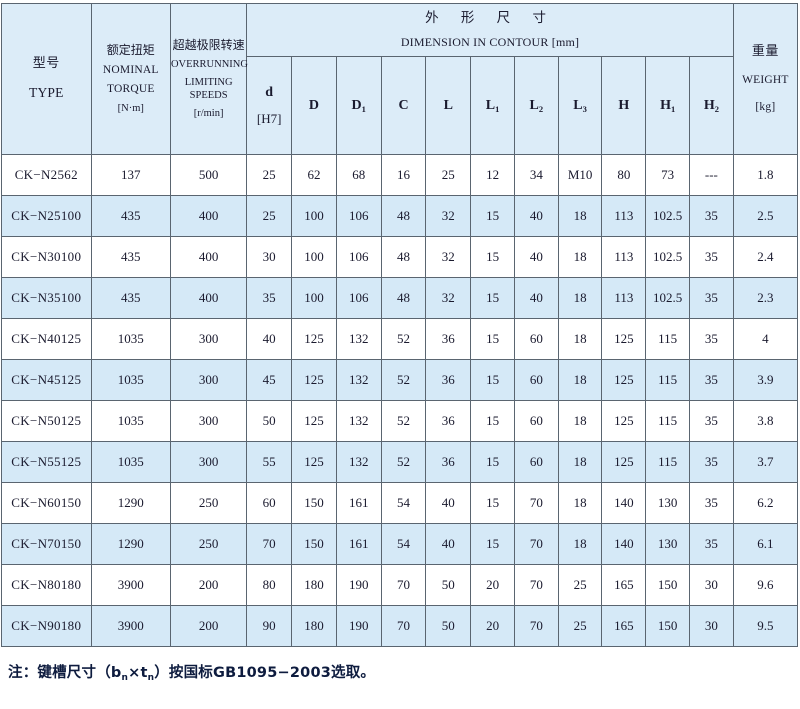 The height and width of the screenshot is (709, 800). I want to click on footnote-sub-2: n, so click(151, 678).